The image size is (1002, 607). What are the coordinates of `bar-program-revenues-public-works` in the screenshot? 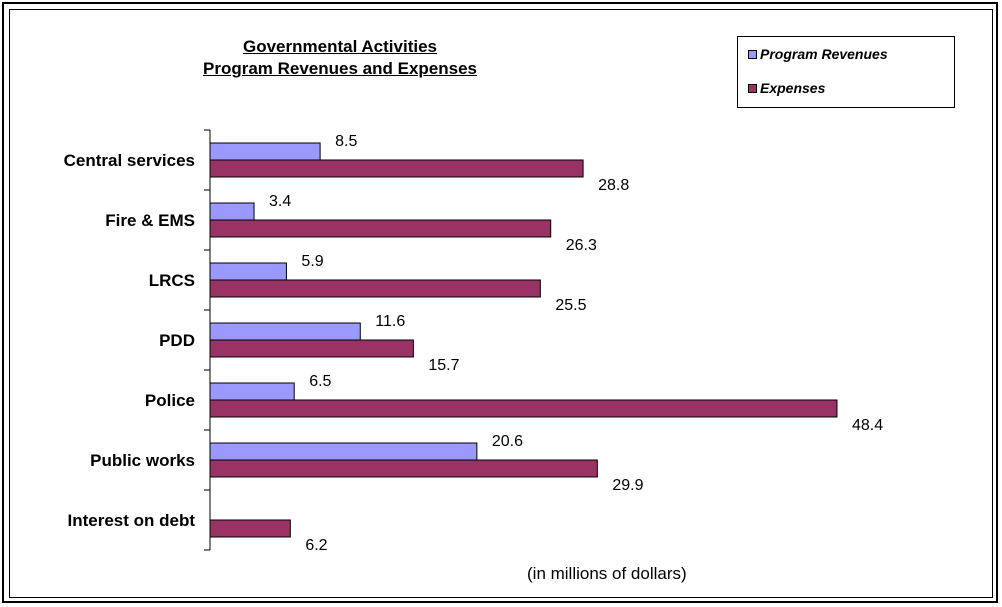 It's located at (343, 451).